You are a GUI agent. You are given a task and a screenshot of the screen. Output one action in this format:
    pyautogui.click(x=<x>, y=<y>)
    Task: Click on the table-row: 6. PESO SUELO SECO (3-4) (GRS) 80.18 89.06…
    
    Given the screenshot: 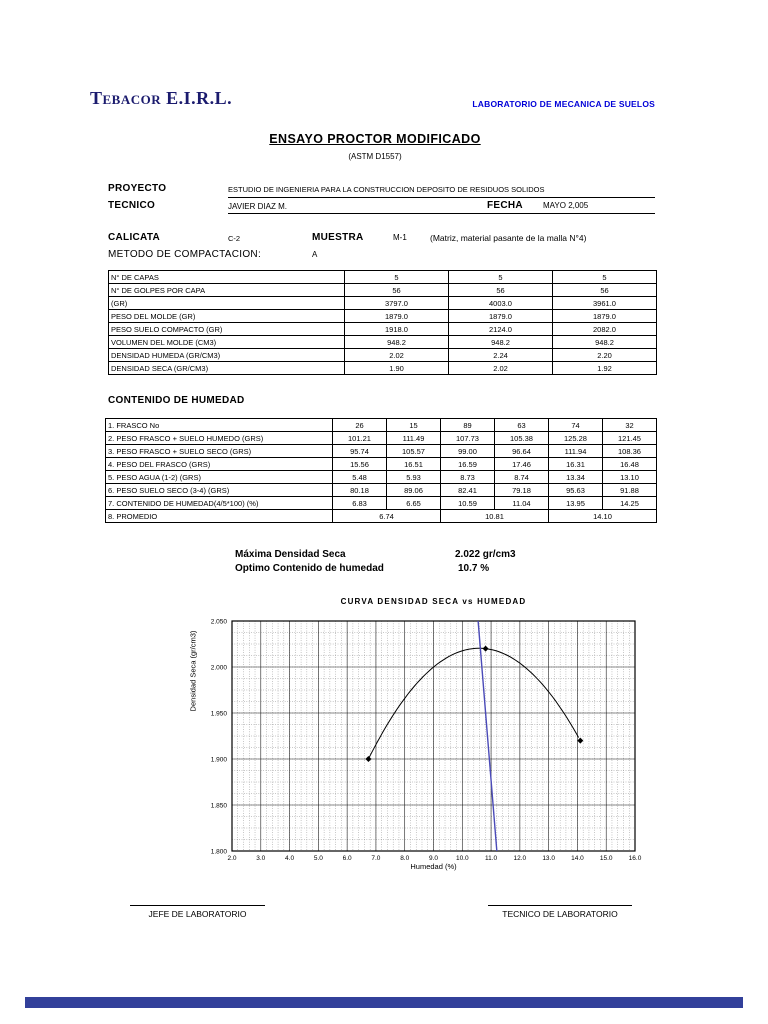 What is the action you would take?
    pyautogui.click(x=381, y=490)
    